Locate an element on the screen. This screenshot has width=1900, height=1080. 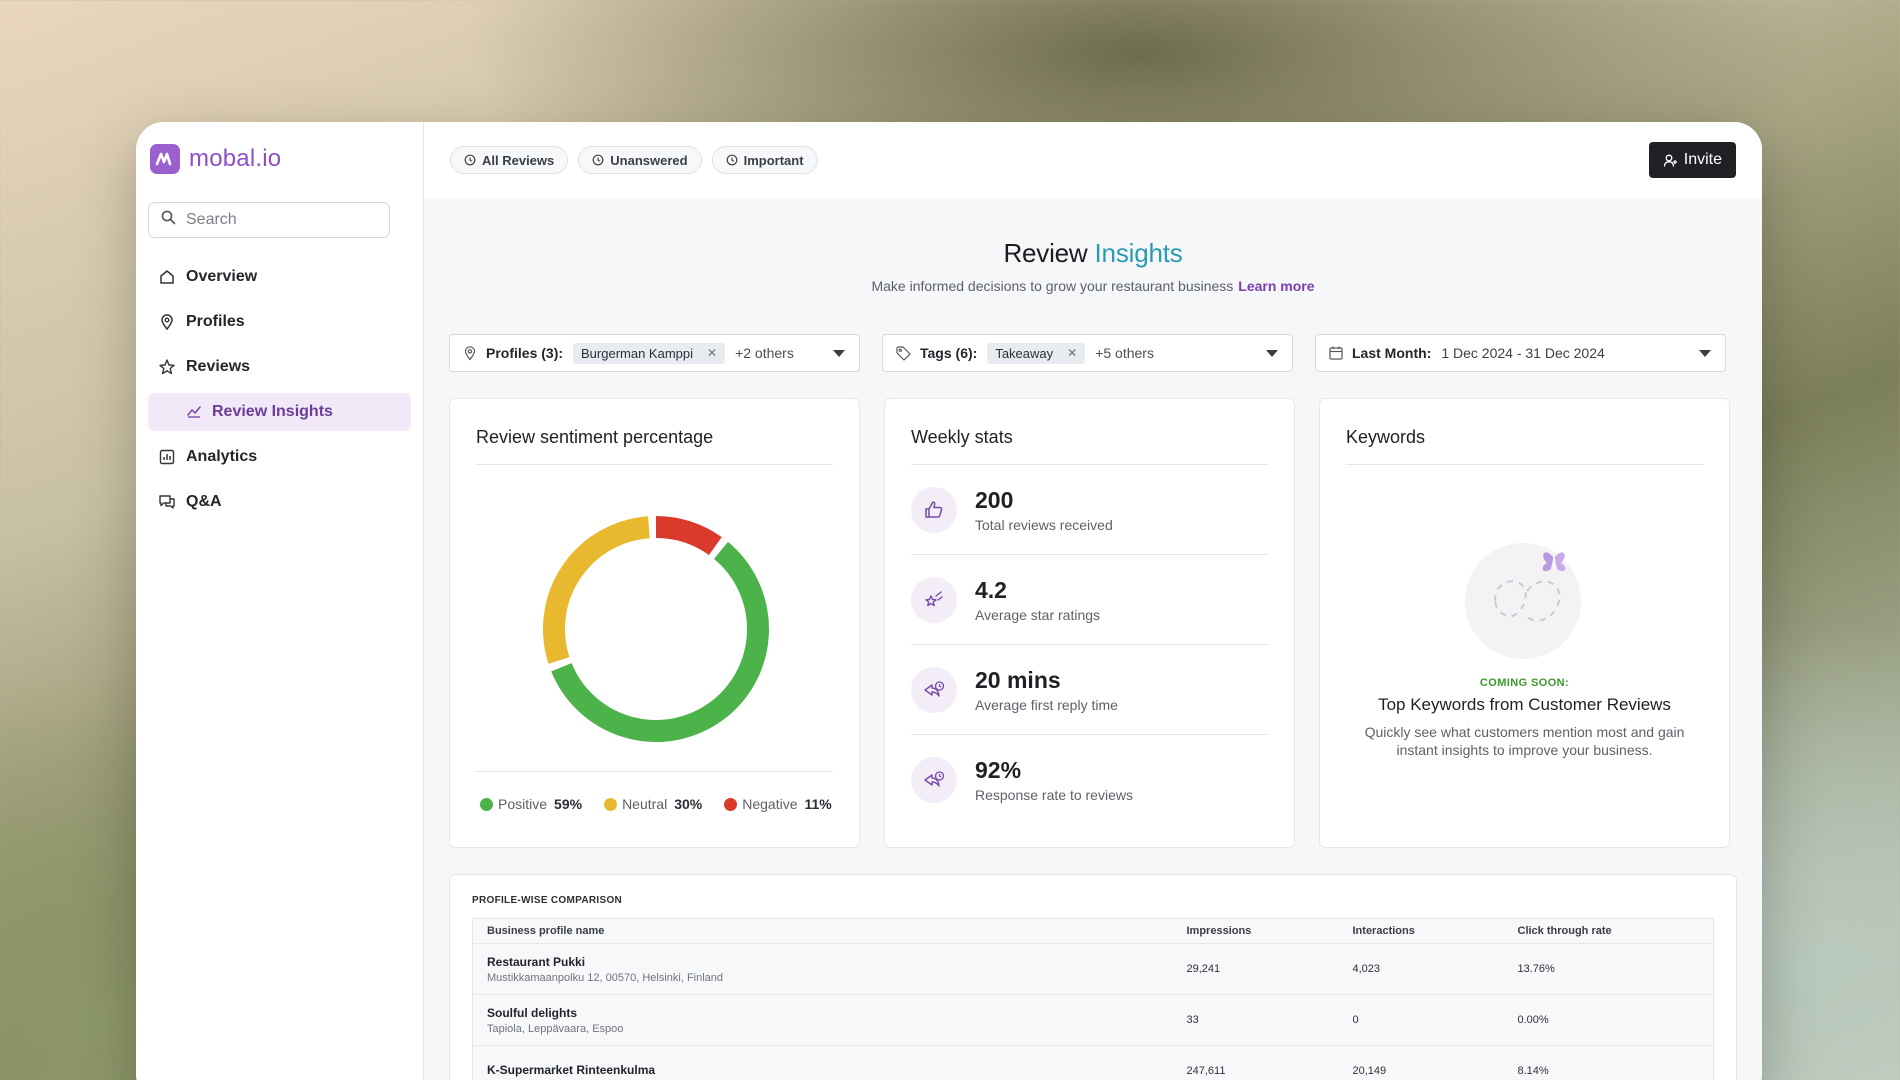
filter-label: Tags (6): is located at coordinates (949, 353).